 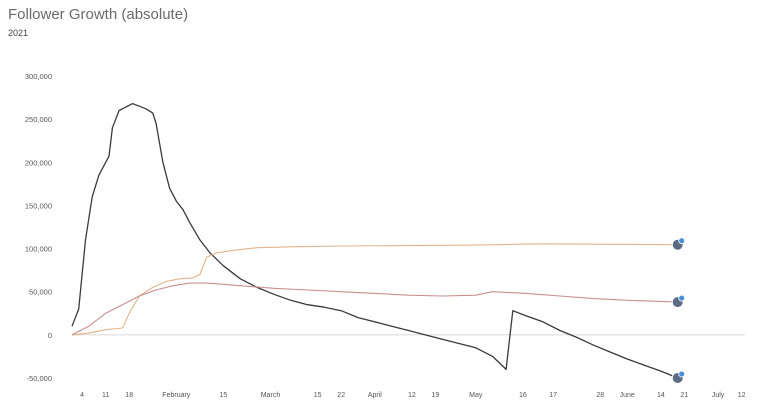 What do you see at coordinates (523, 395) in the screenshot?
I see `x-tick-label: 16` at bounding box center [523, 395].